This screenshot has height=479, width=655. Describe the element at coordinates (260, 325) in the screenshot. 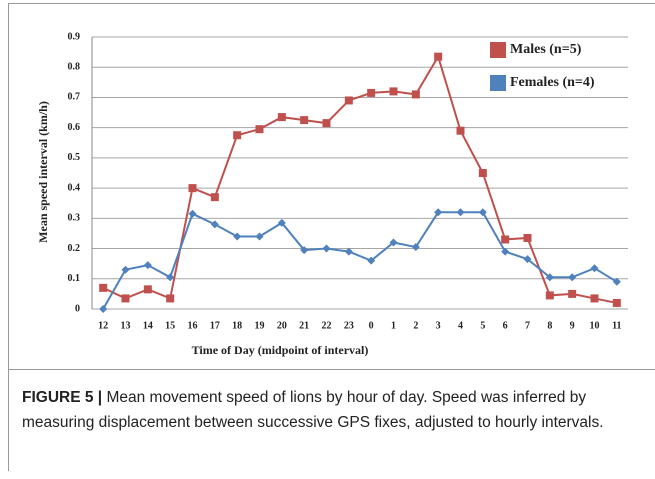

I see `x-tick-label: 19` at that location.